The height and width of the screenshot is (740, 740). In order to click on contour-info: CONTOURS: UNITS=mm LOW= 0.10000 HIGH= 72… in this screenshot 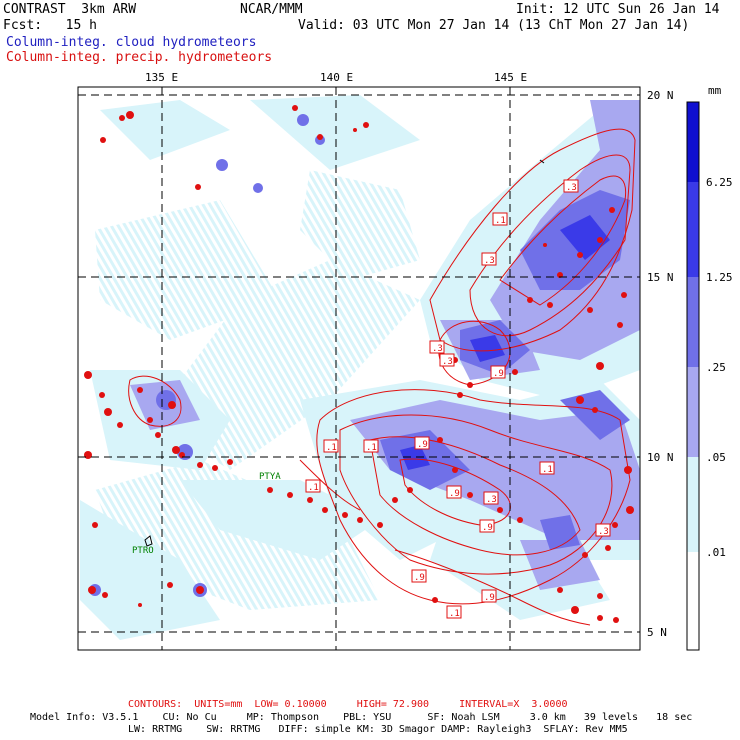, I will do `click(348, 704)`.